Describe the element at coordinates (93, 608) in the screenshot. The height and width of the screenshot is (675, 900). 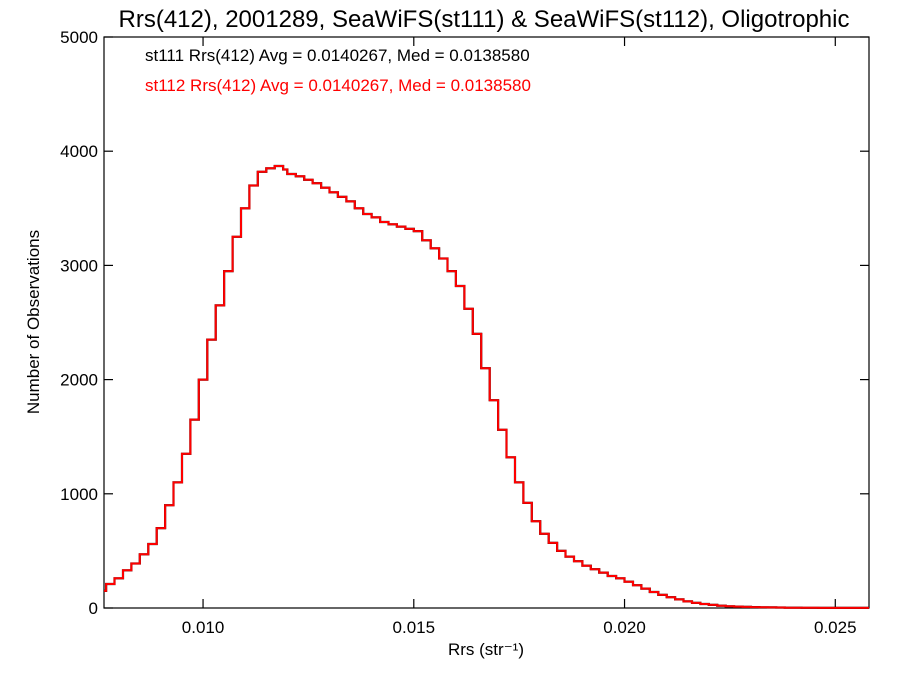
I see `y-tick-label: 0` at that location.